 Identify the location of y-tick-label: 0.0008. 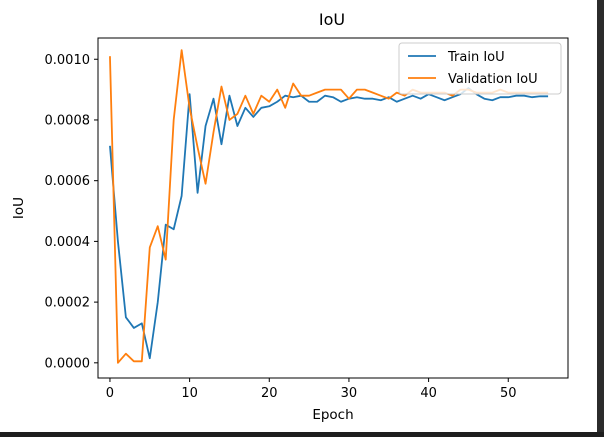
(68, 120).